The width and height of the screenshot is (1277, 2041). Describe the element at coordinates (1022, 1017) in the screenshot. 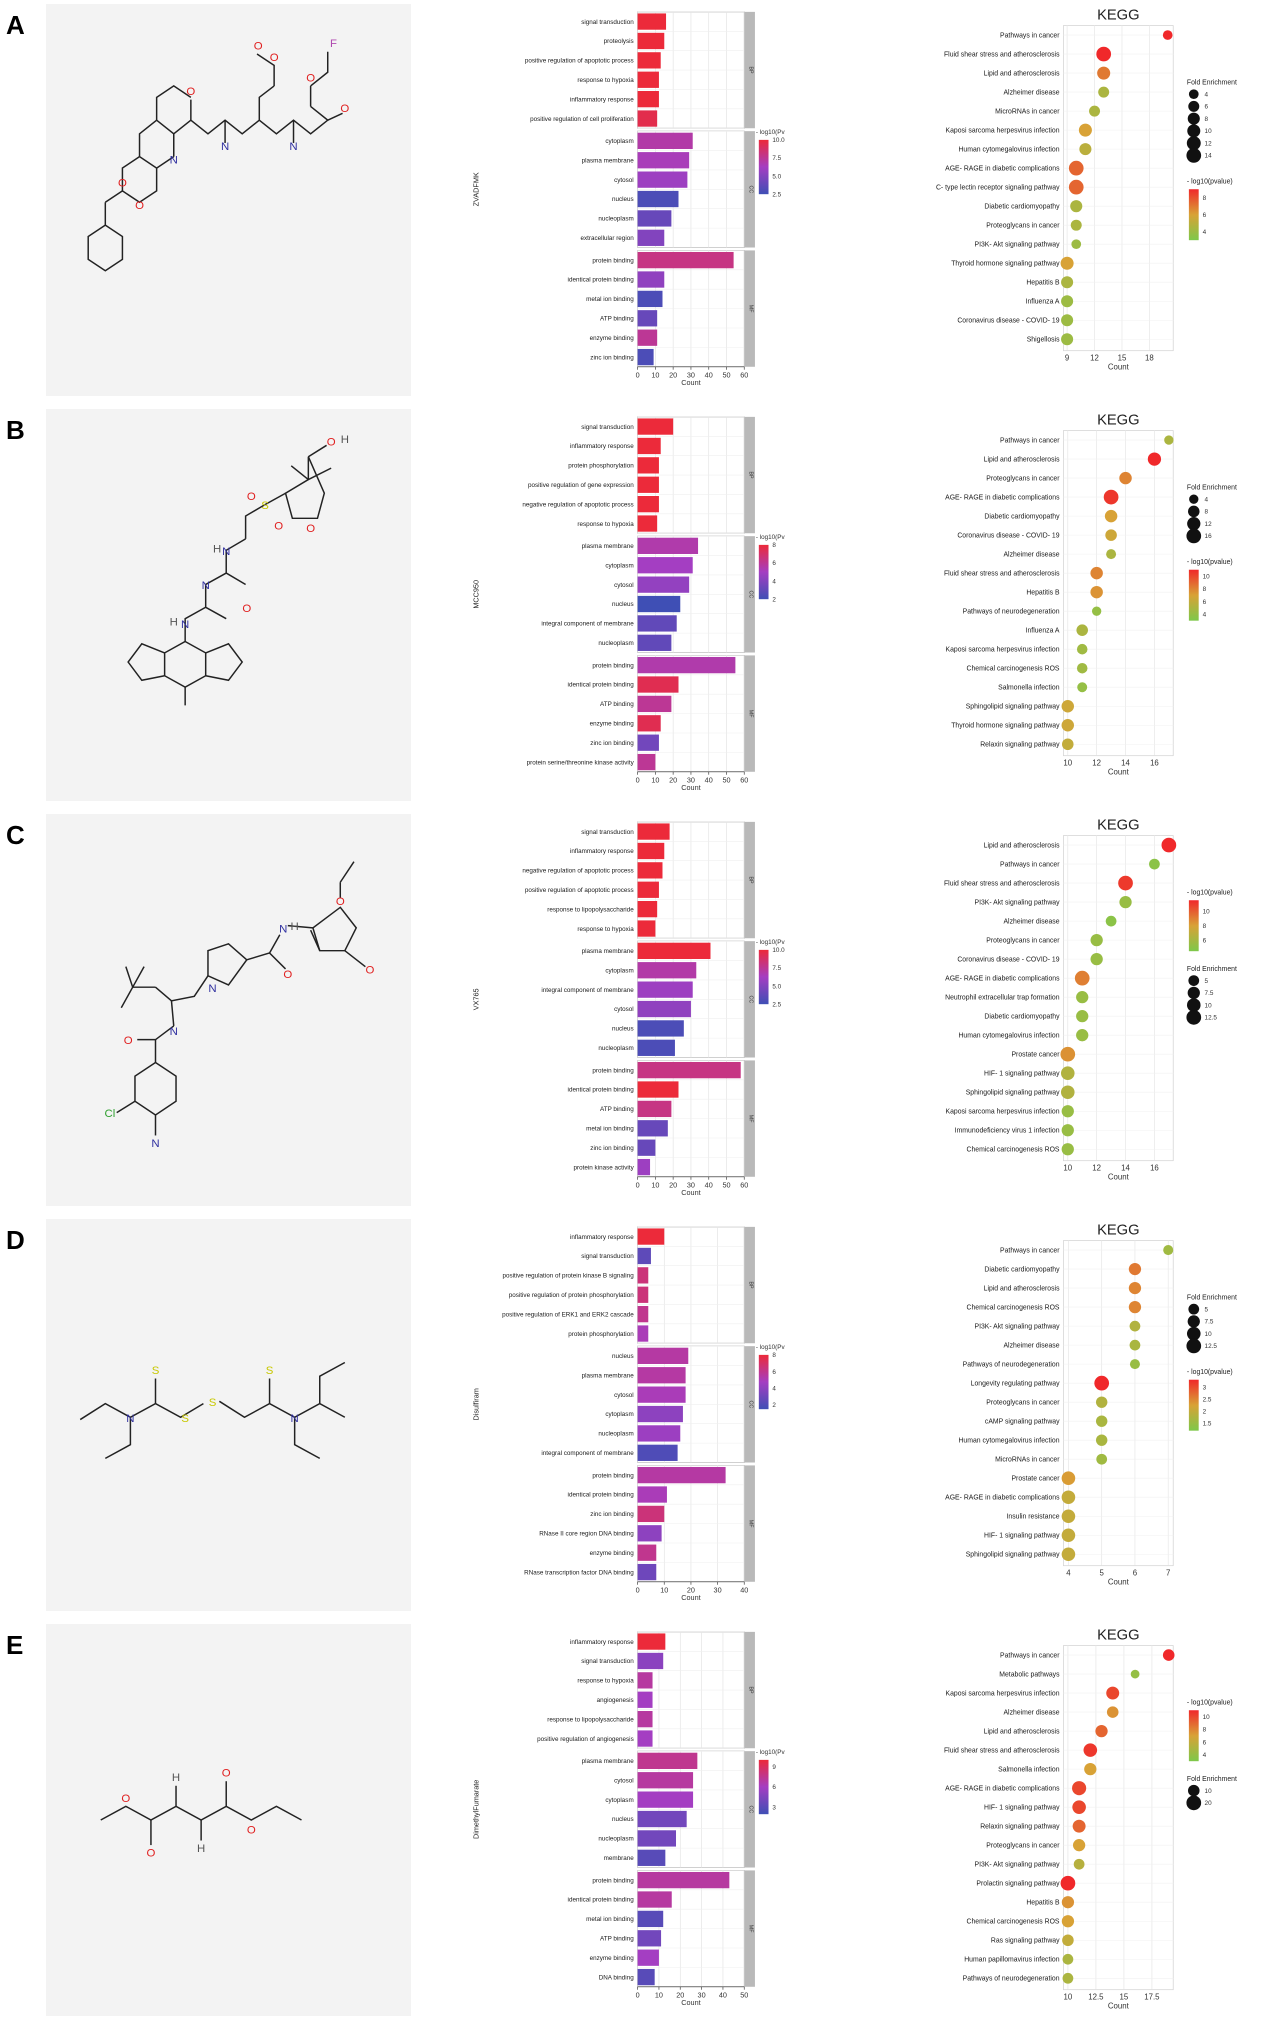

I see `pathway-label: Diabetic cardiomyopathy` at that location.